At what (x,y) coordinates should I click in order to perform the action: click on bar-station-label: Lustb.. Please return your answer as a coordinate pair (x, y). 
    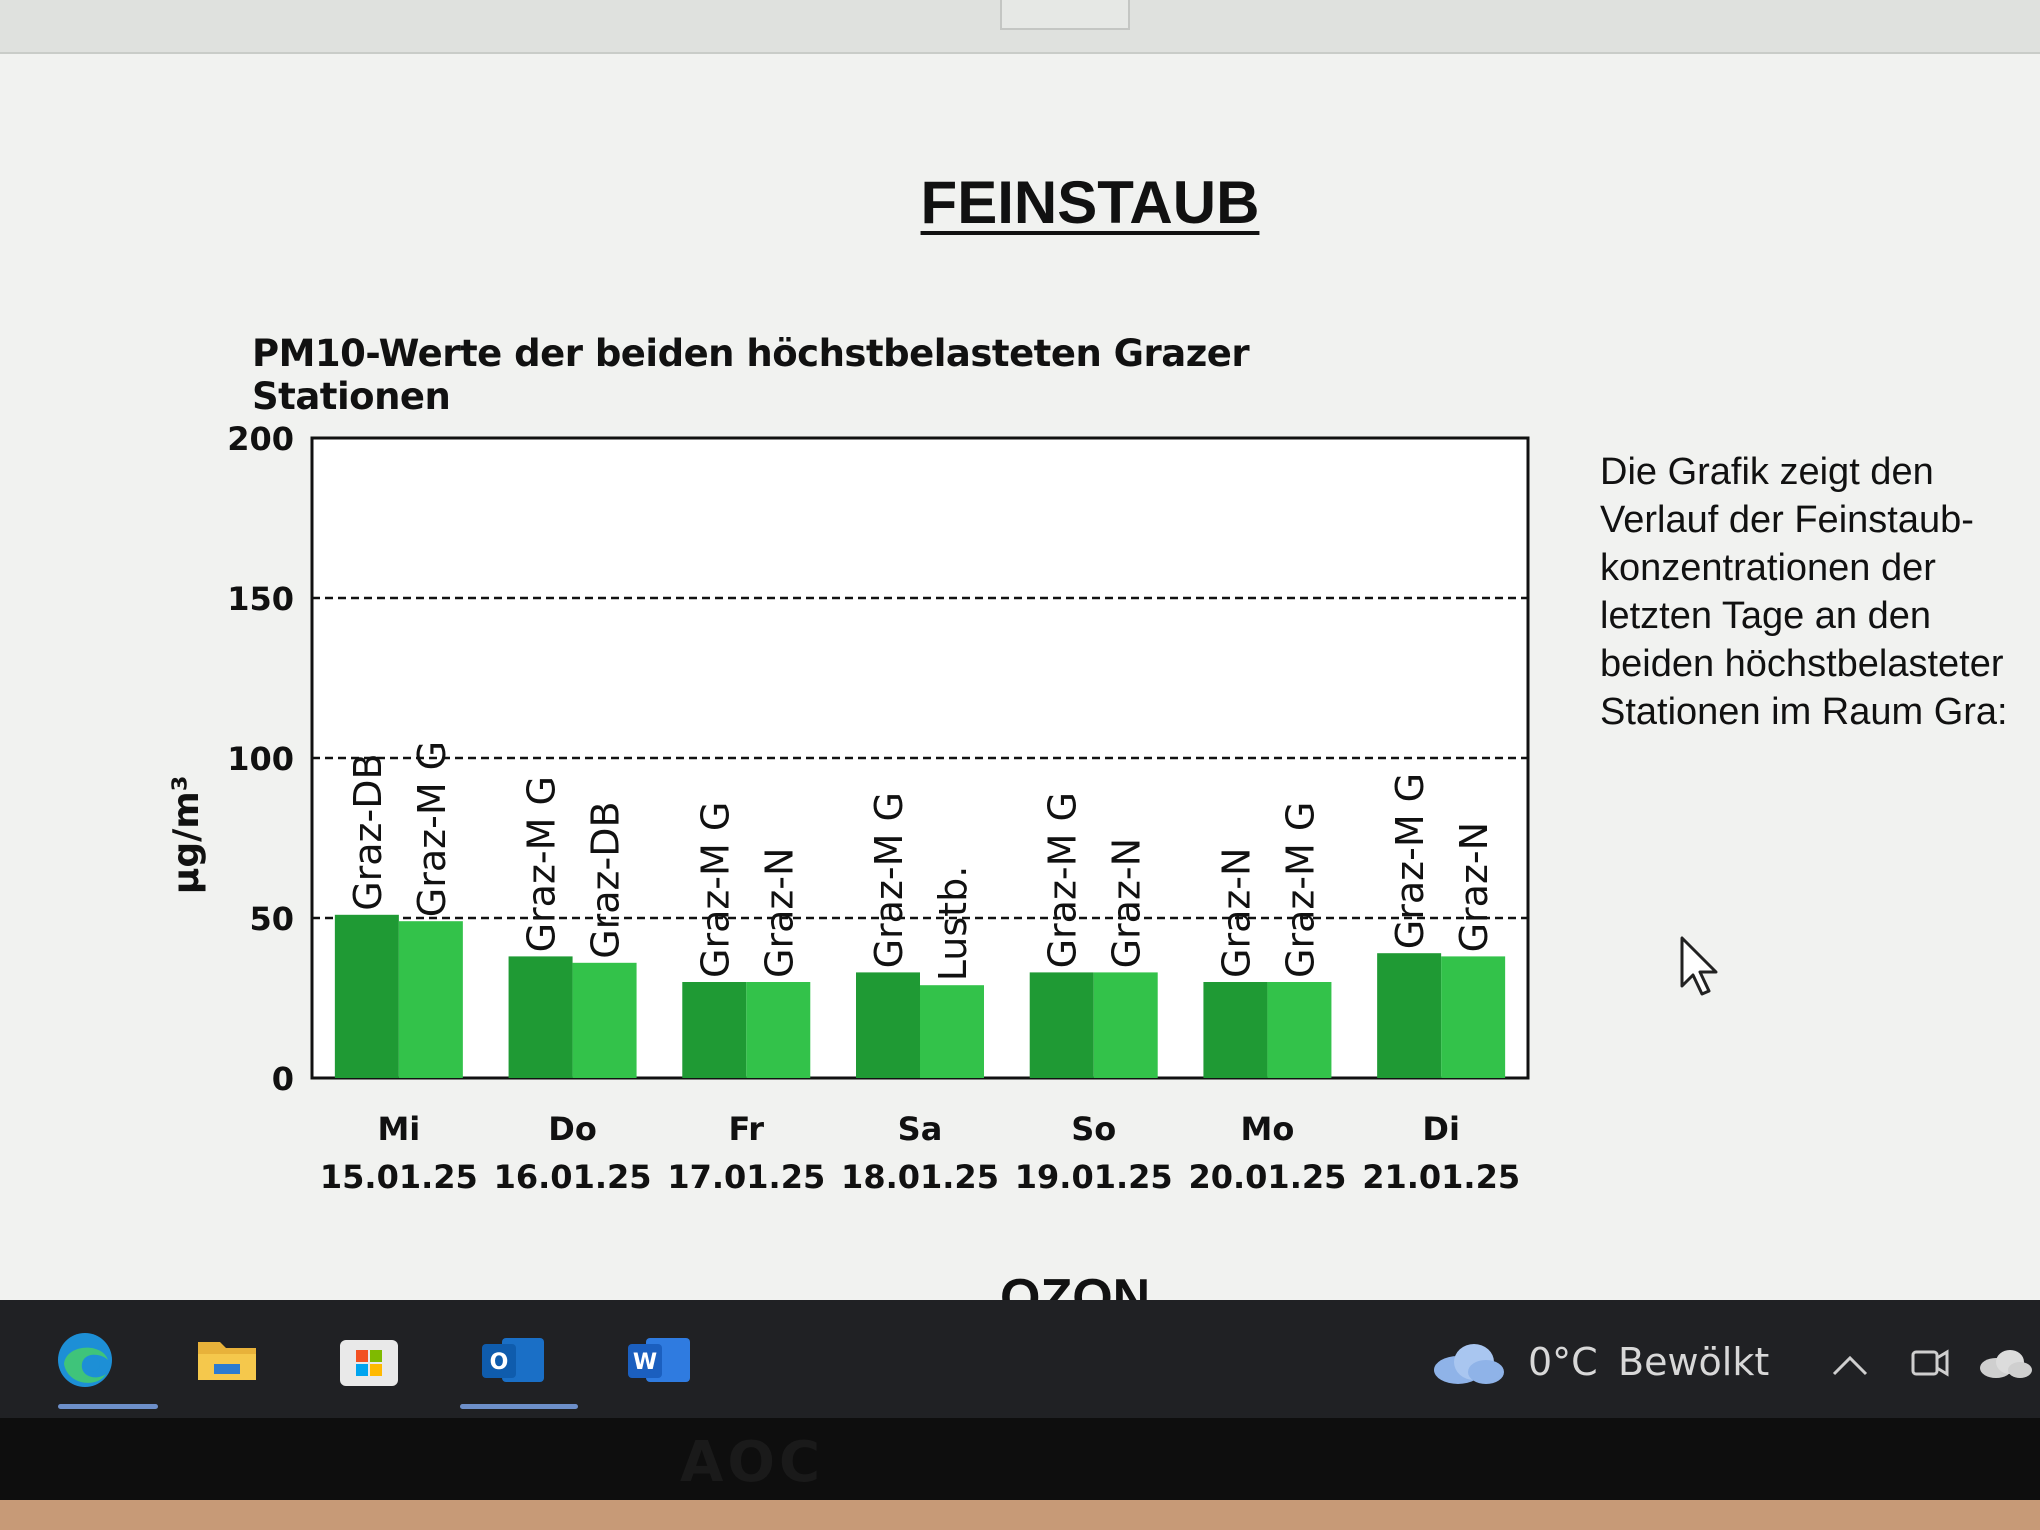
    Looking at the image, I should click on (953, 923).